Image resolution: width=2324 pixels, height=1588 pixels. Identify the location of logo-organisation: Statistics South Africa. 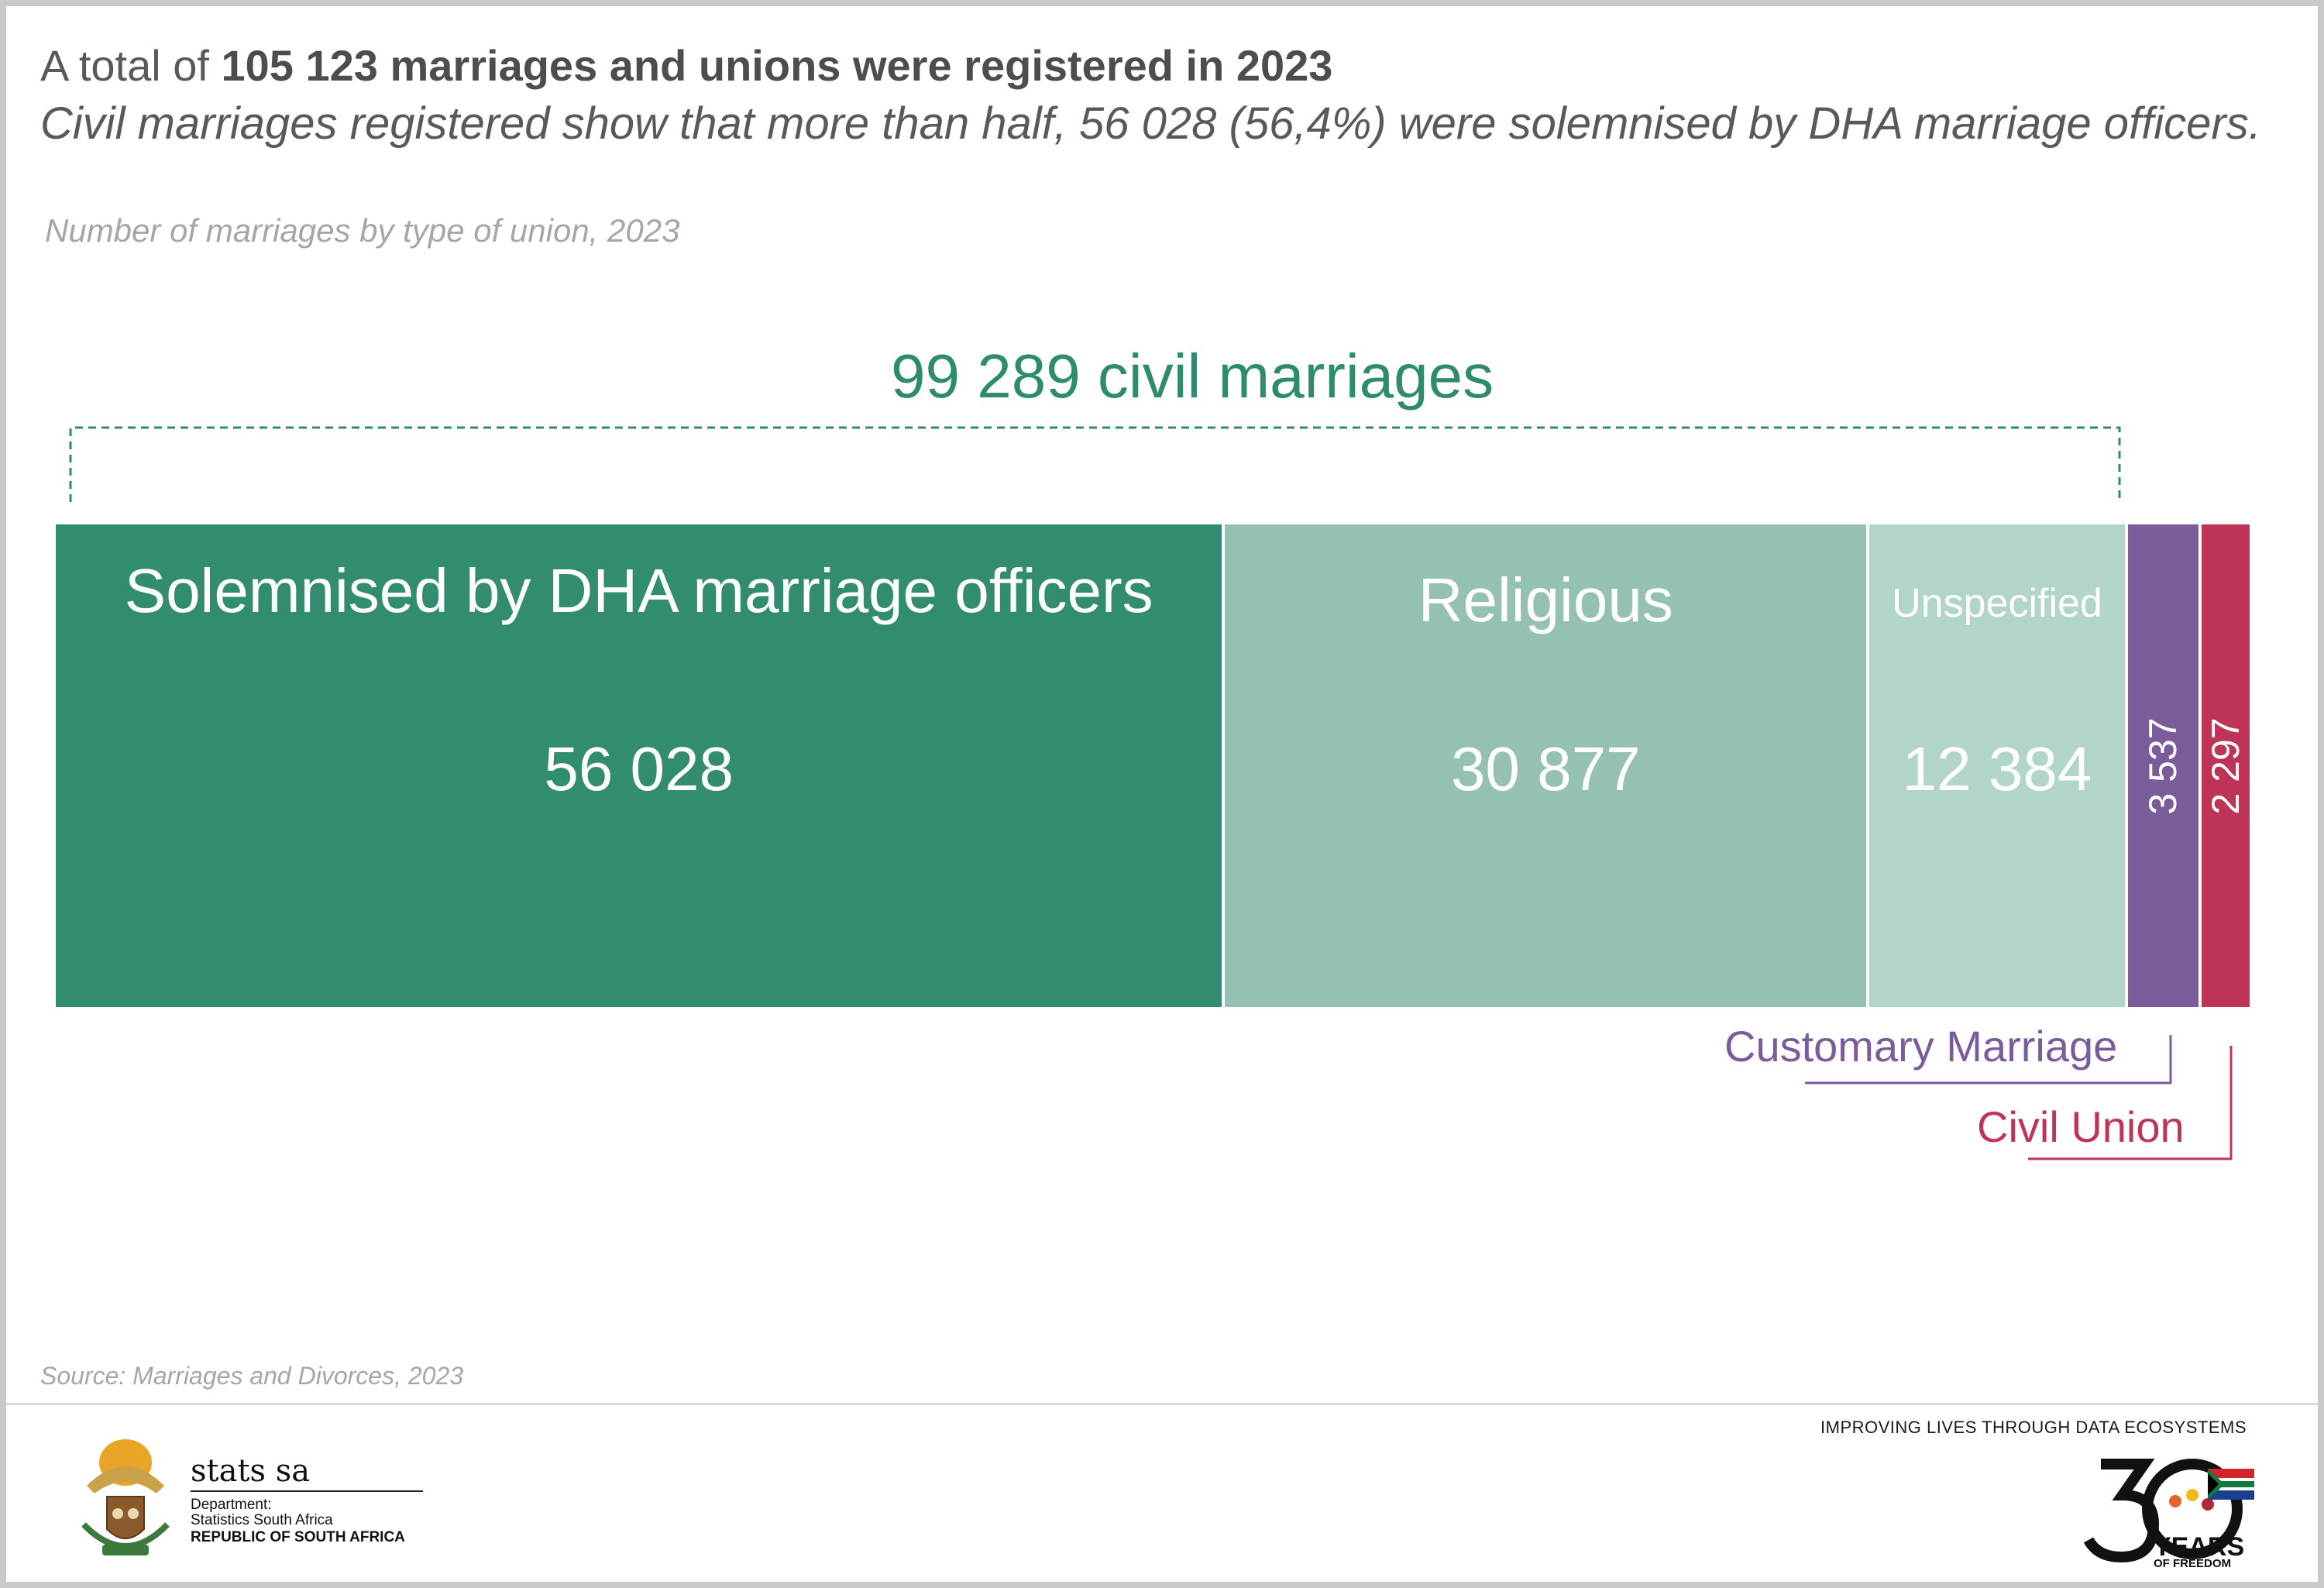
(262, 1520).